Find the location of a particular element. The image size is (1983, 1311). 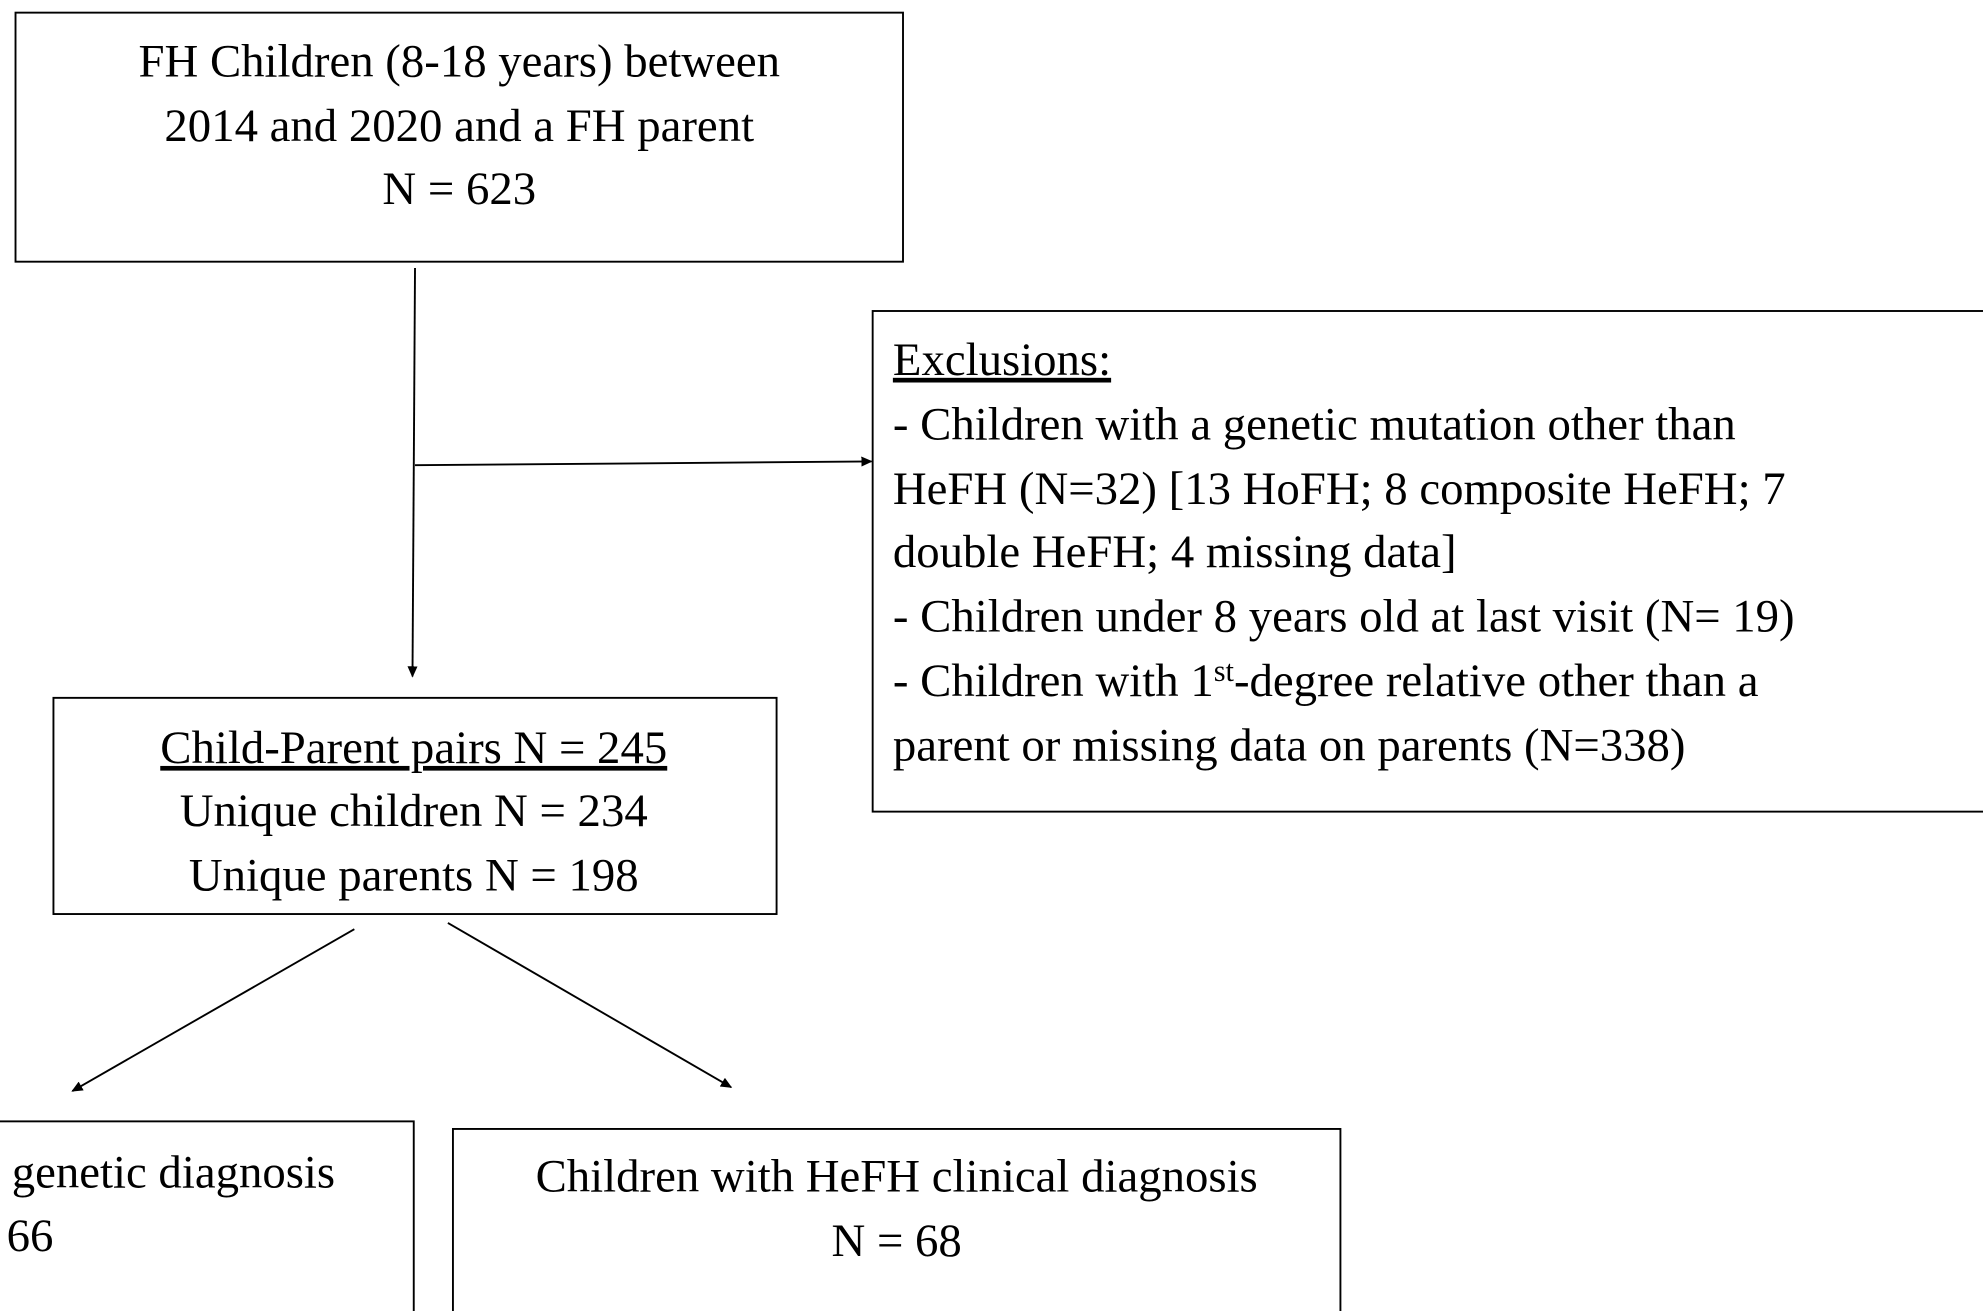

node-text: 2014 and 2020 and a FH parent is located at coordinates (459, 126).